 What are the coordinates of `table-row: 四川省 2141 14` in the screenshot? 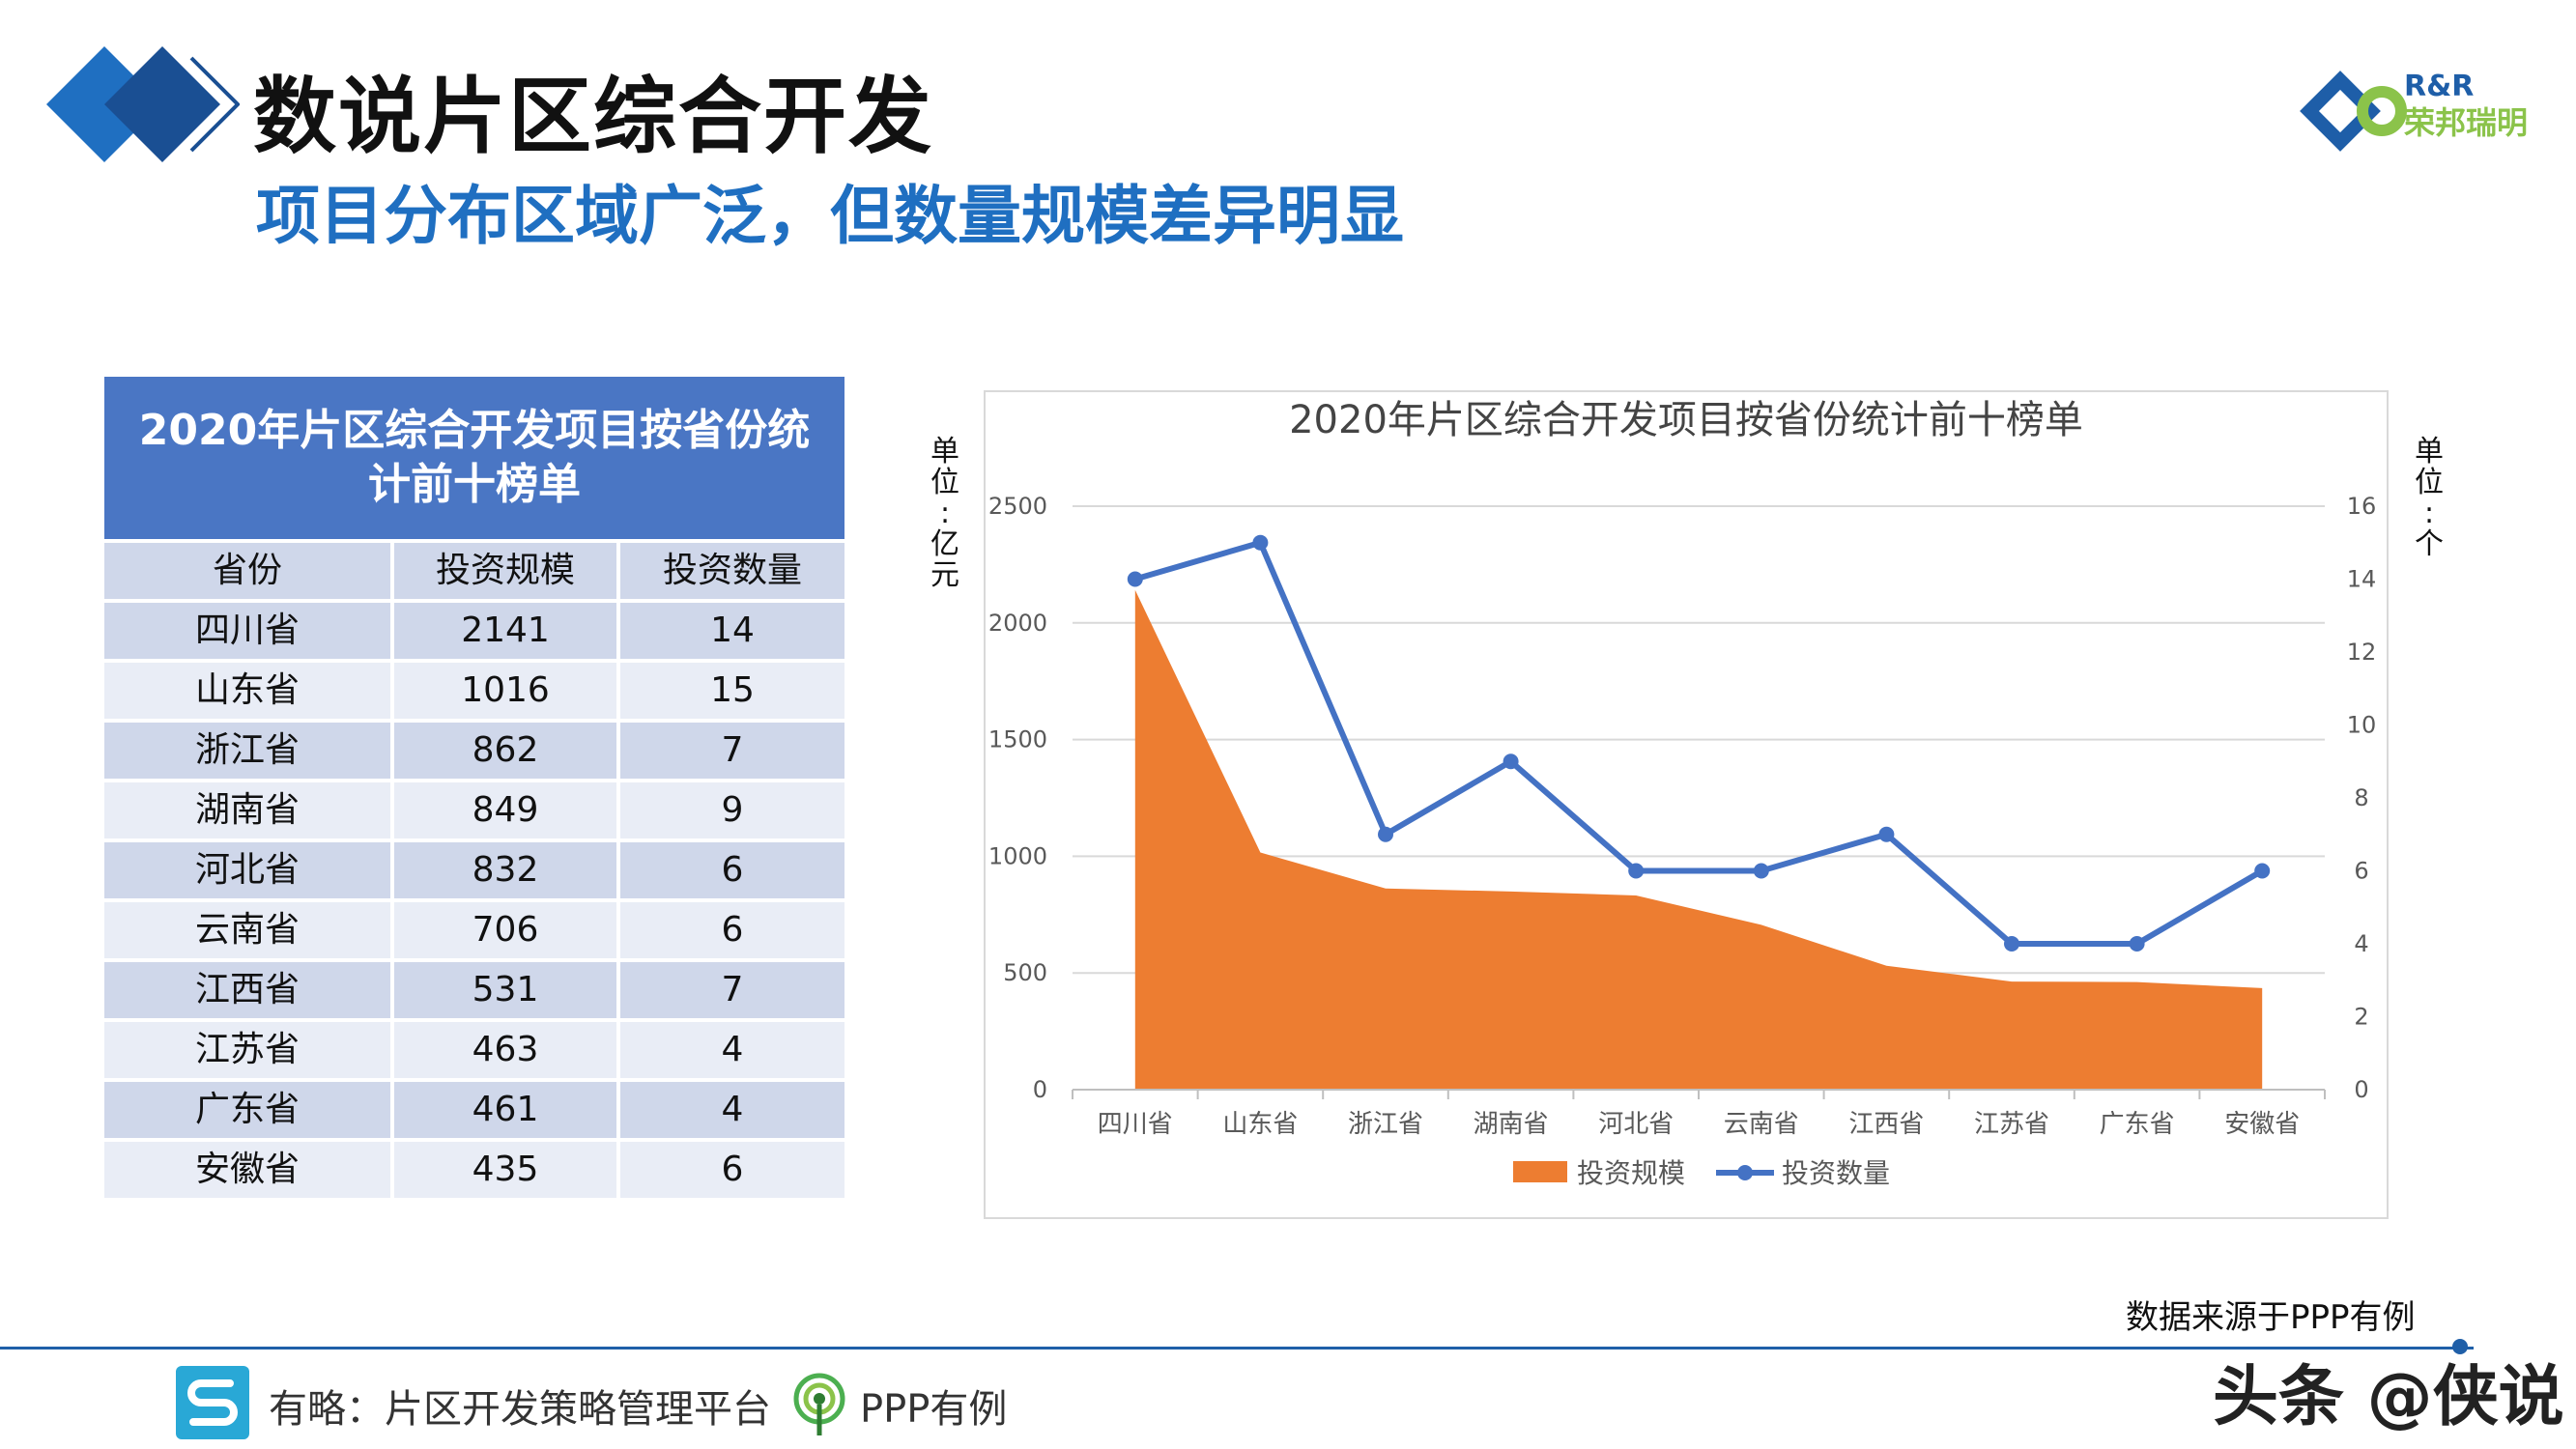 It's located at (474, 631).